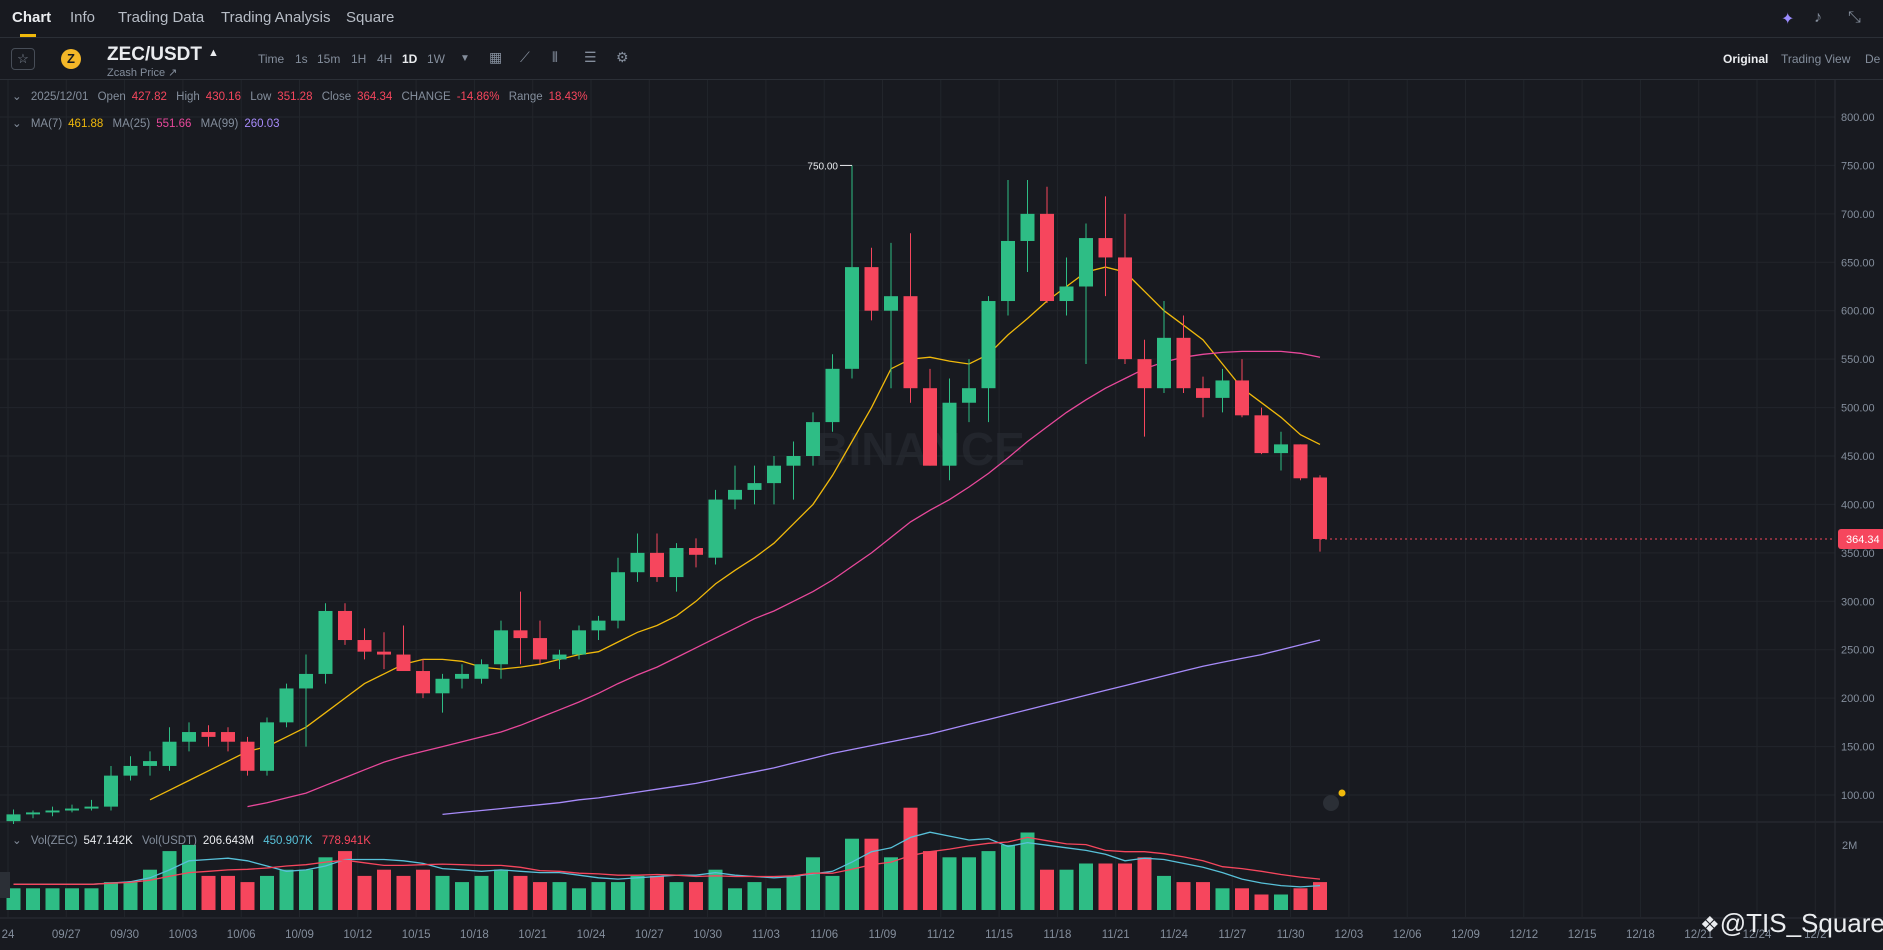 This screenshot has width=1883, height=950. I want to click on tab-trading-data: Trading Data, so click(161, 17).